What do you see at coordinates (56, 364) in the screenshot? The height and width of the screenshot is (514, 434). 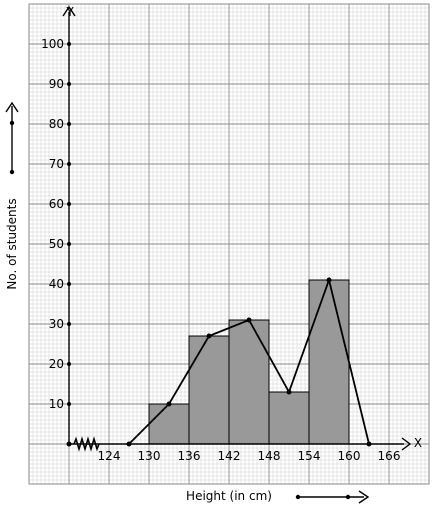 I see `y-tick-label-20: 20` at bounding box center [56, 364].